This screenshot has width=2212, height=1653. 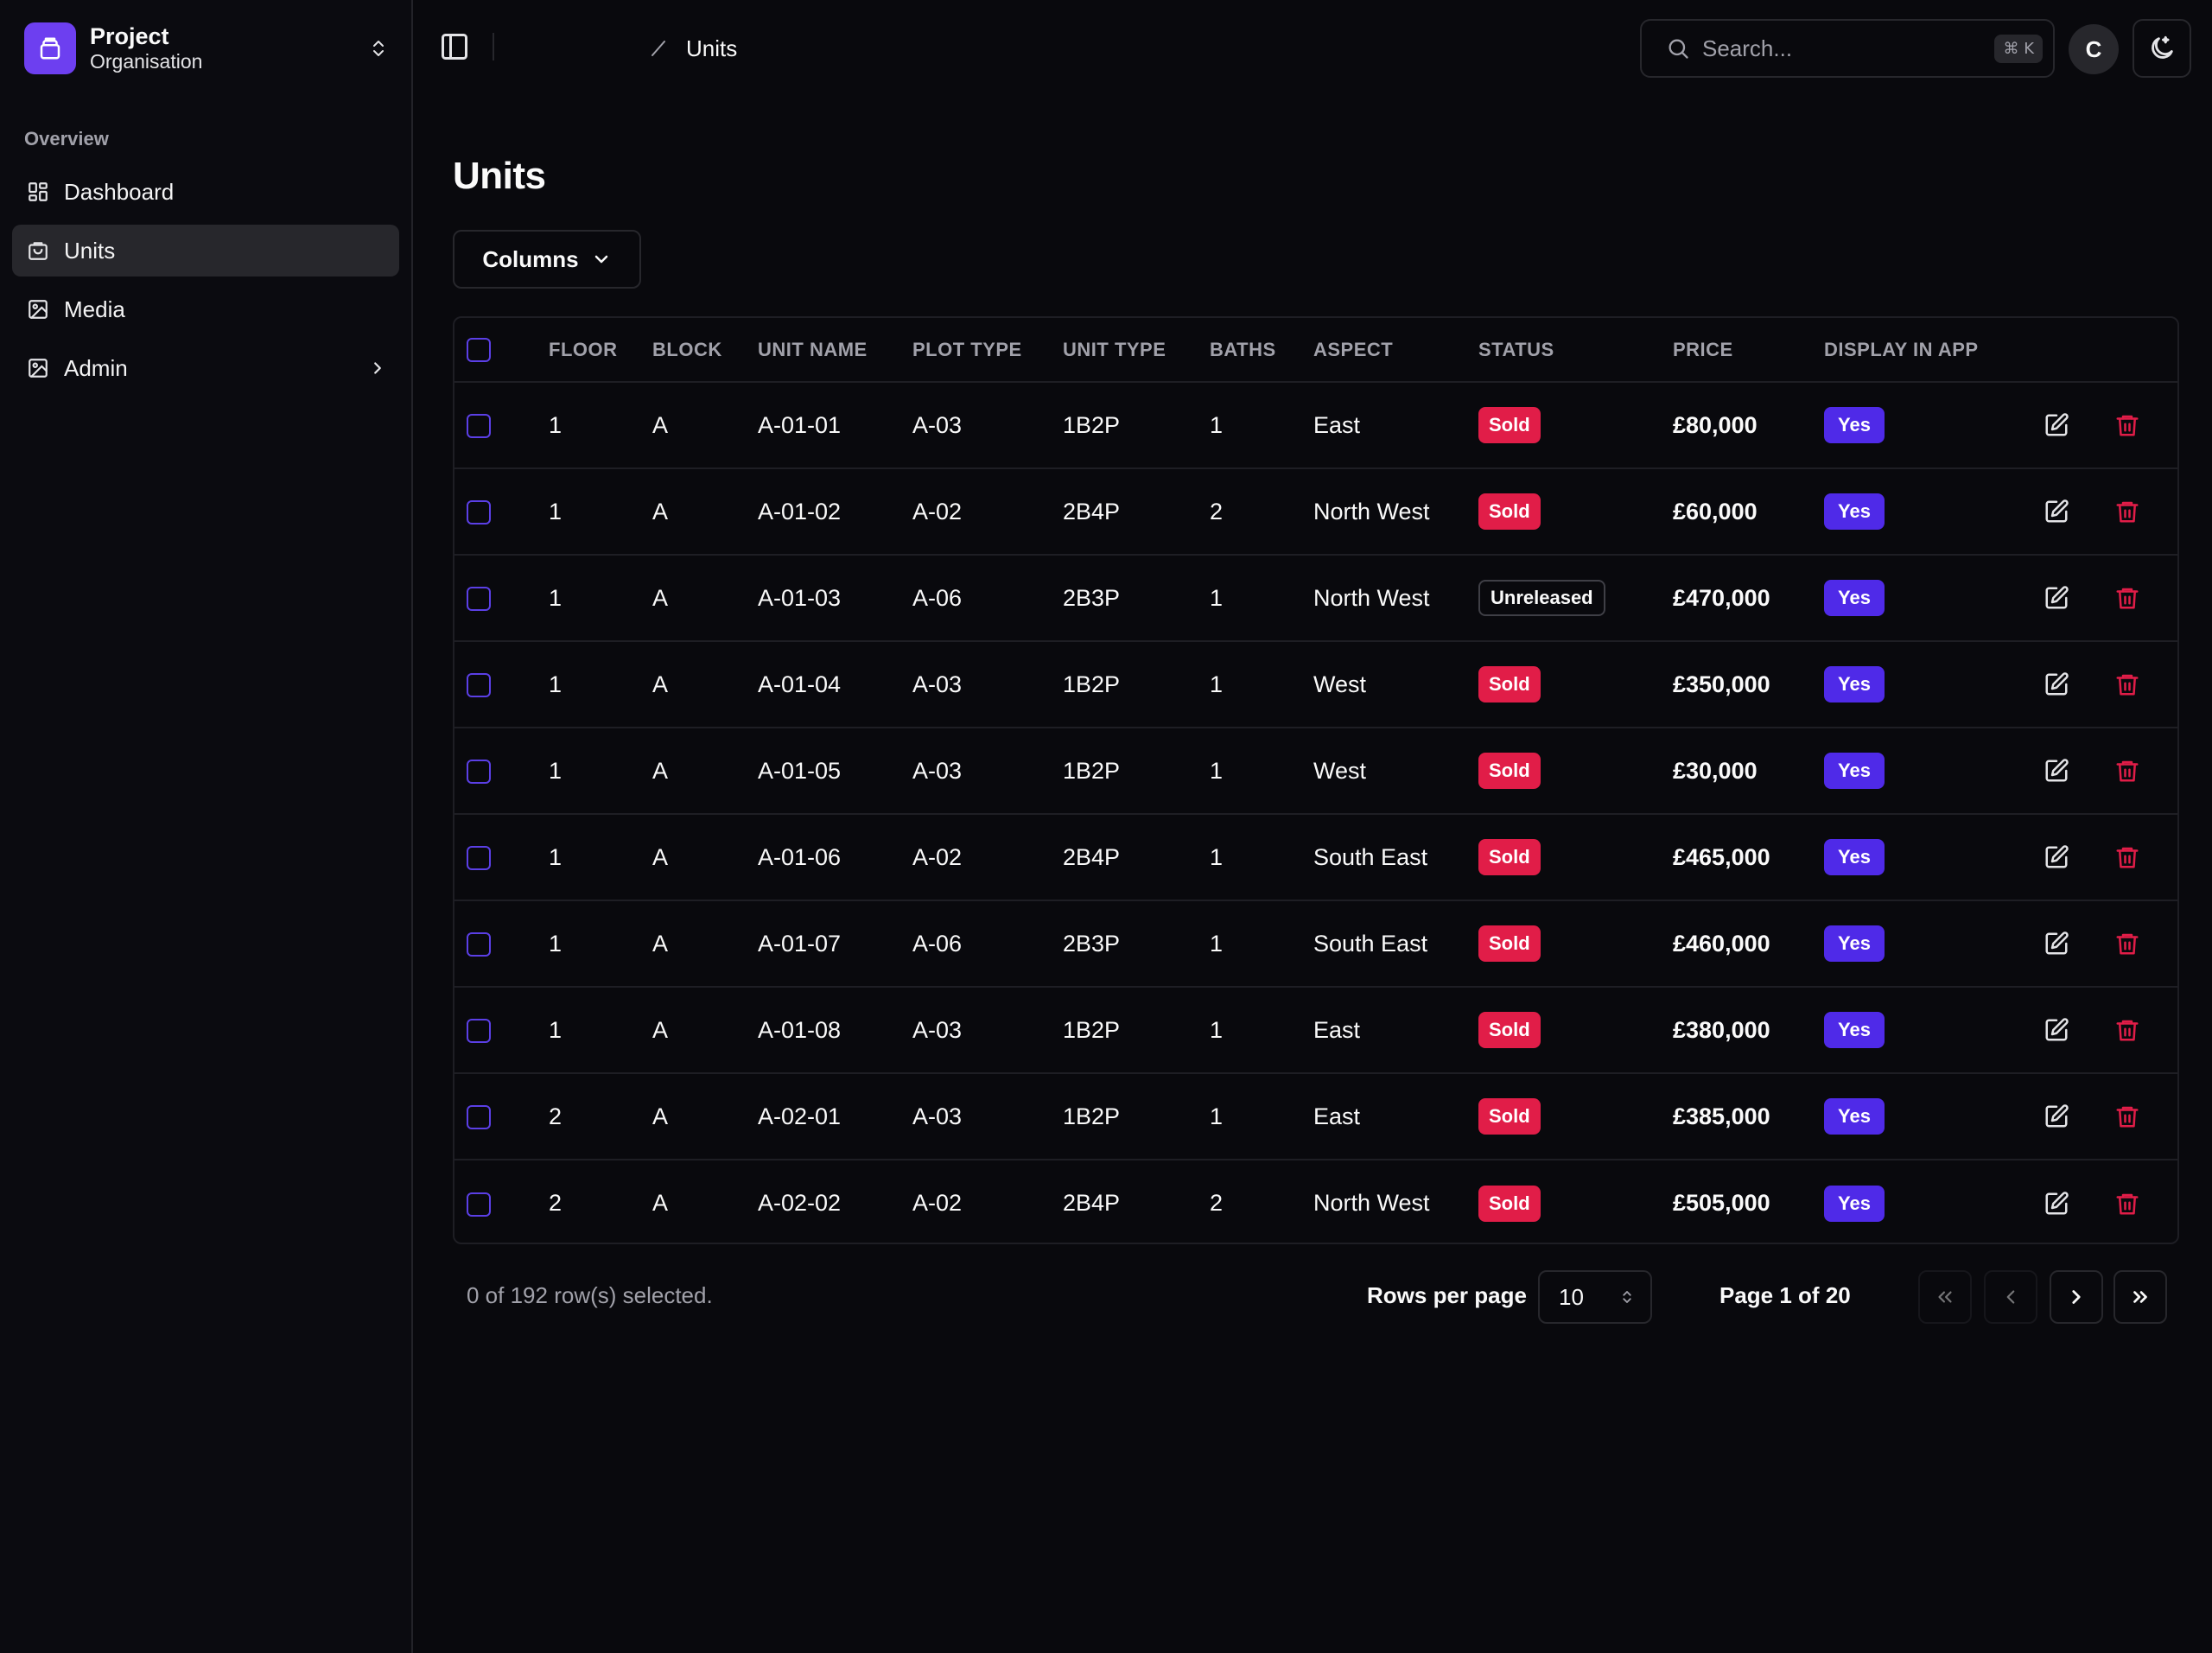 What do you see at coordinates (1575, 350) in the screenshot?
I see `column-header-status: STATUS` at bounding box center [1575, 350].